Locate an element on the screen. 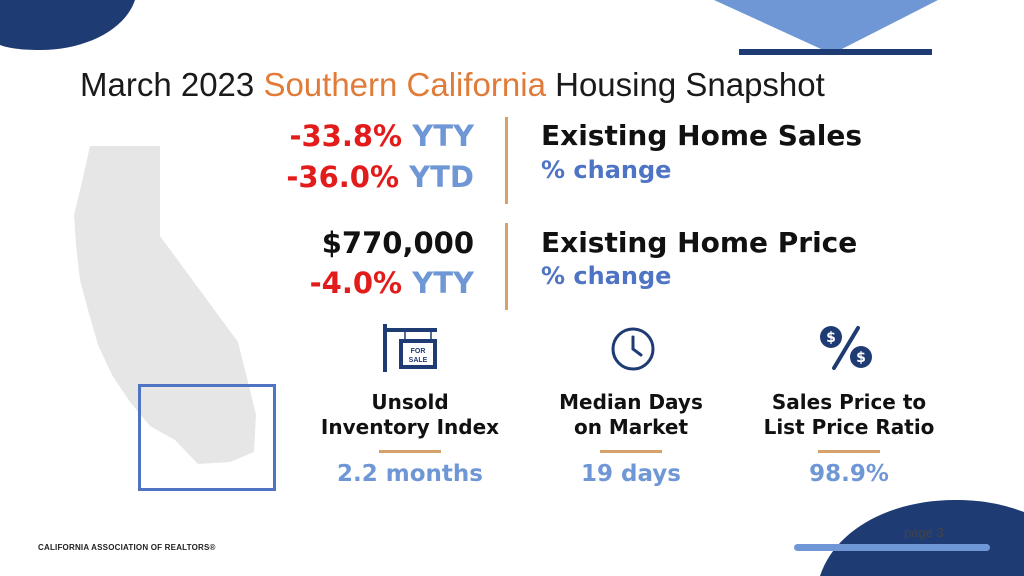 This screenshot has height=576, width=1024. price-heading: Existing Home Price is located at coordinates (699, 242).